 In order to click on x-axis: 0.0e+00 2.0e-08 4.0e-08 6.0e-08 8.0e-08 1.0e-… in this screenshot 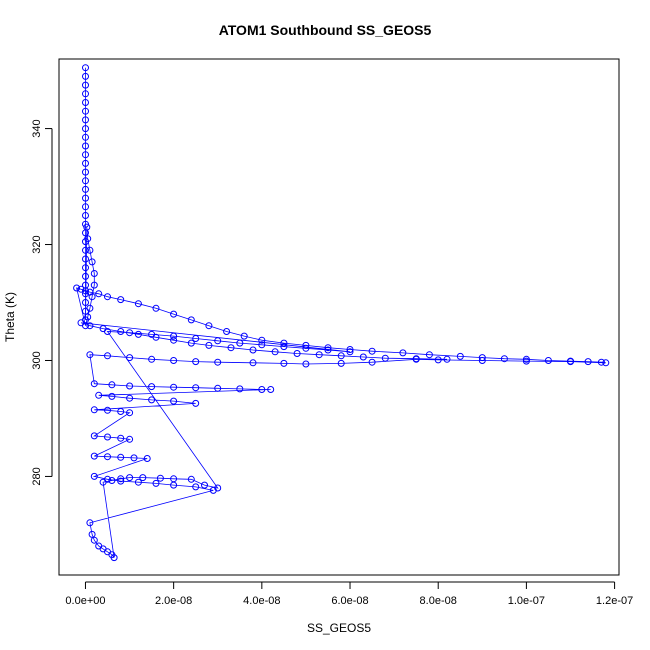, I will do `click(349, 594)`.